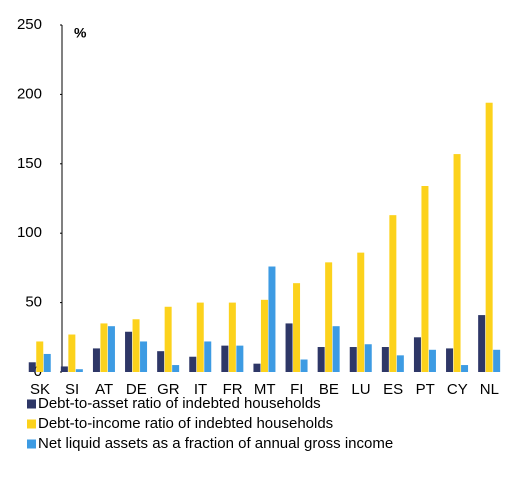 This screenshot has width=515, height=486. I want to click on x-tick-label: AT, so click(104, 389).